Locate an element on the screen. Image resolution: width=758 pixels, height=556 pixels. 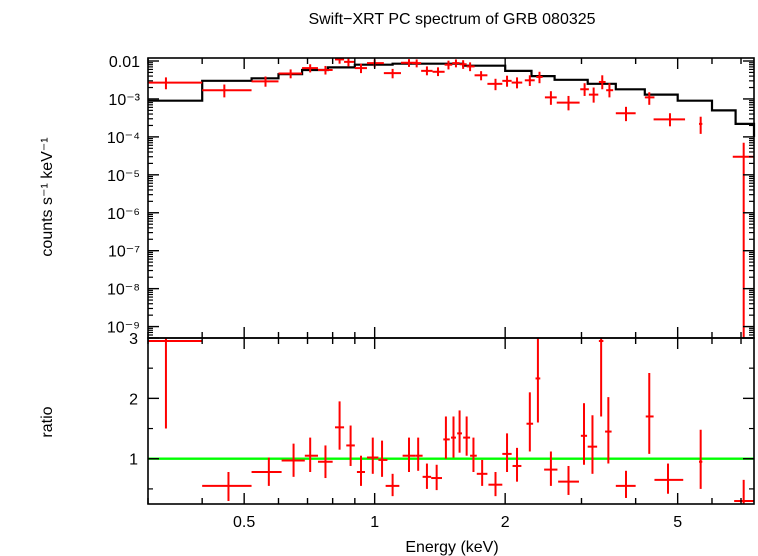
x-tick-label: 0.5 is located at coordinates (244, 522).